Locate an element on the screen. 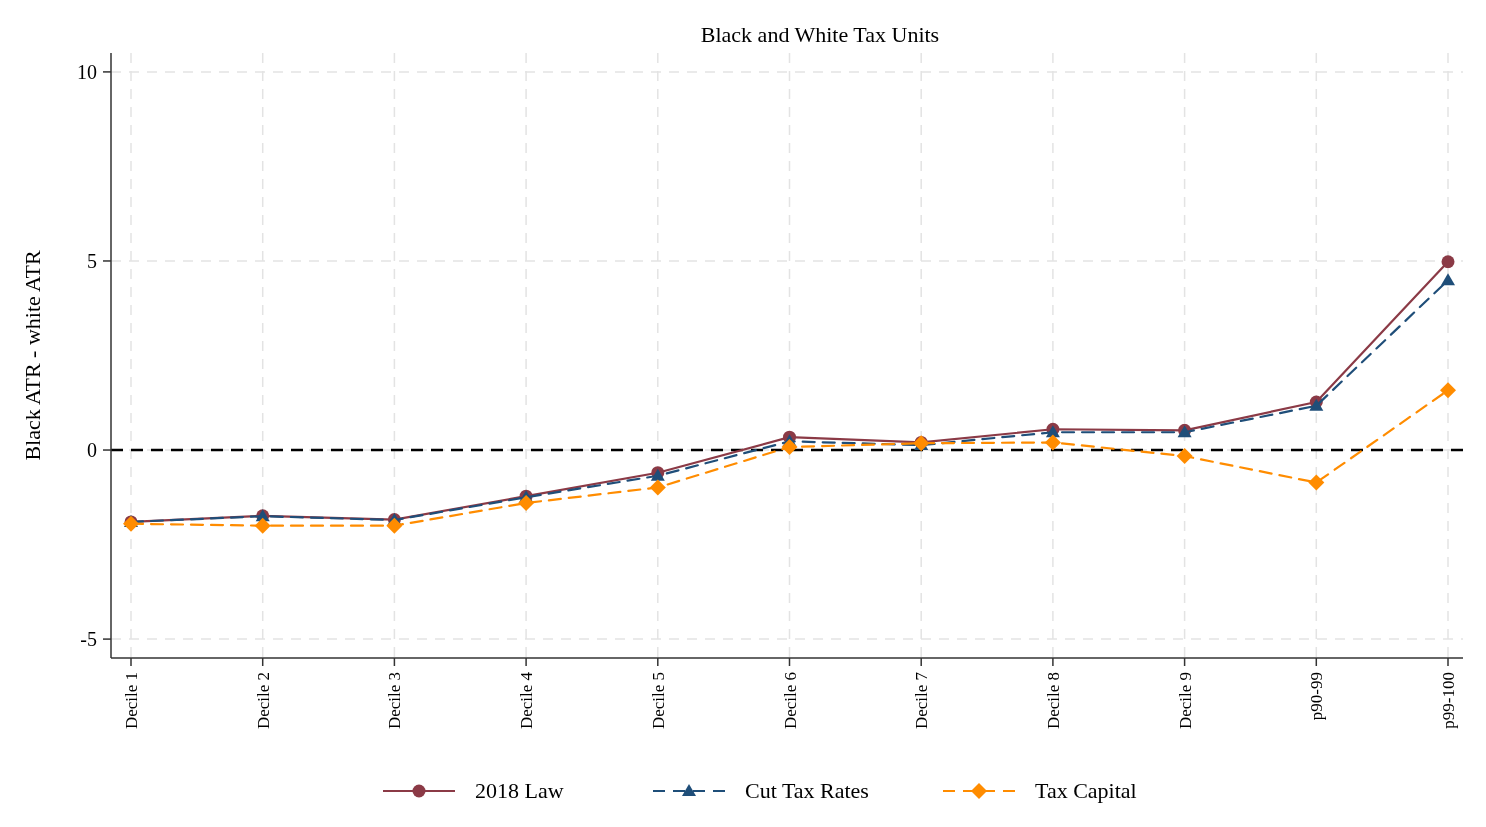  x-tick-label: p99-100 is located at coordinates (1448, 700).